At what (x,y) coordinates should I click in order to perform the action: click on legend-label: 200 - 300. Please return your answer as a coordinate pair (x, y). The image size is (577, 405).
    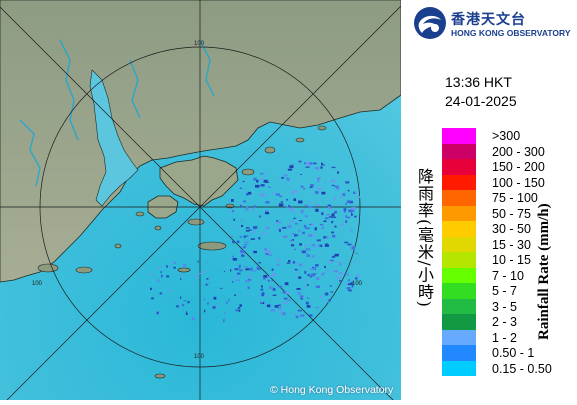
    Looking at the image, I should click on (518, 151).